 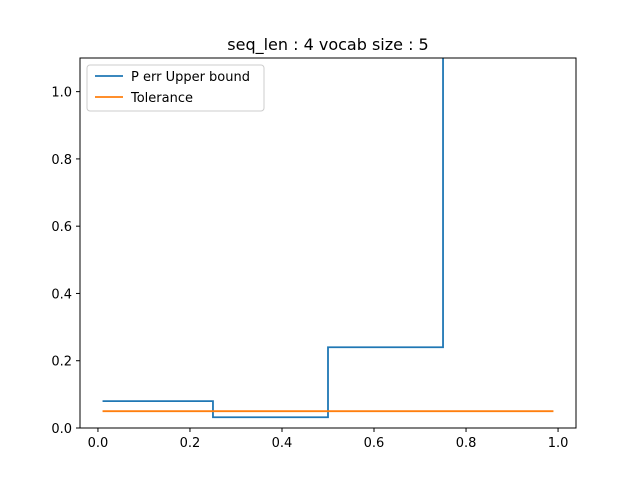 I want to click on x-tick-label: 1.0, so click(x=558, y=443).